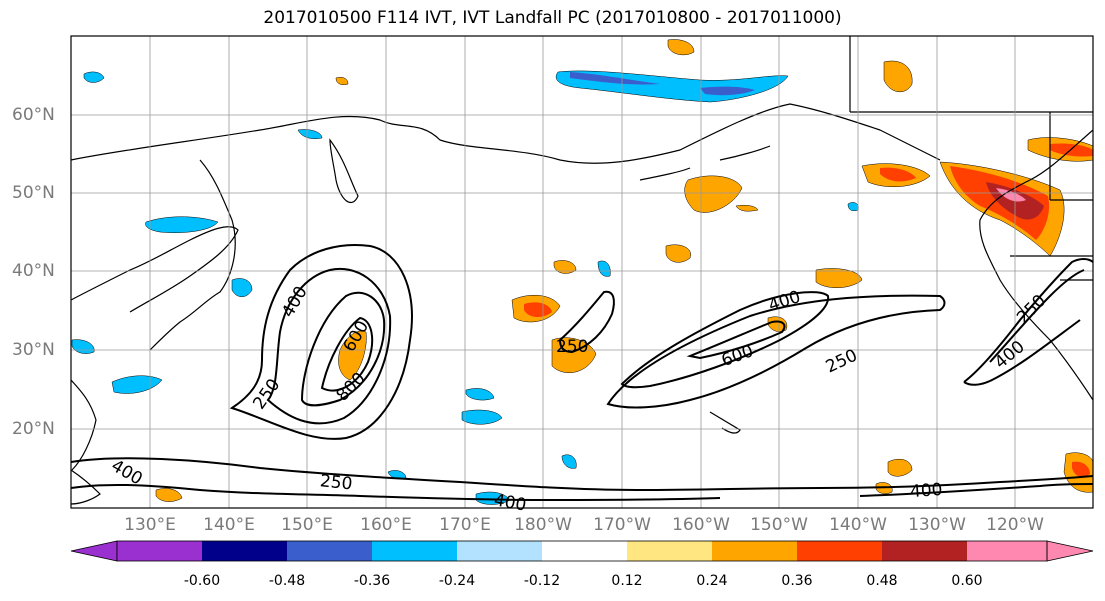  What do you see at coordinates (33, 115) in the screenshot?
I see `lat-label: 60°N` at bounding box center [33, 115].